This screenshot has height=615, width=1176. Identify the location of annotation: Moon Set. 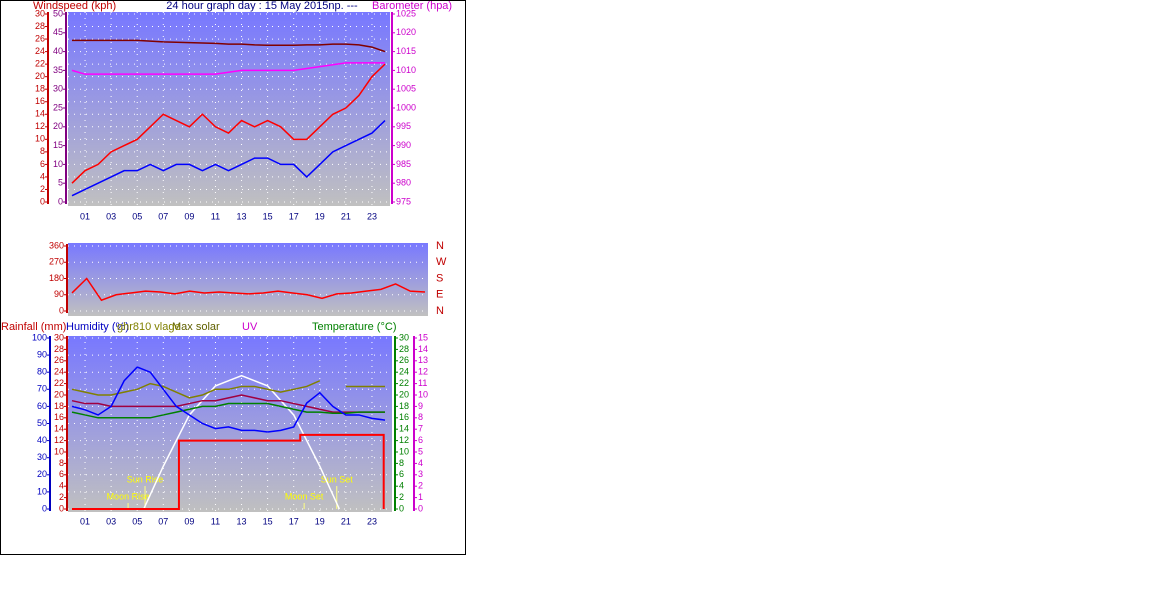
(304, 496).